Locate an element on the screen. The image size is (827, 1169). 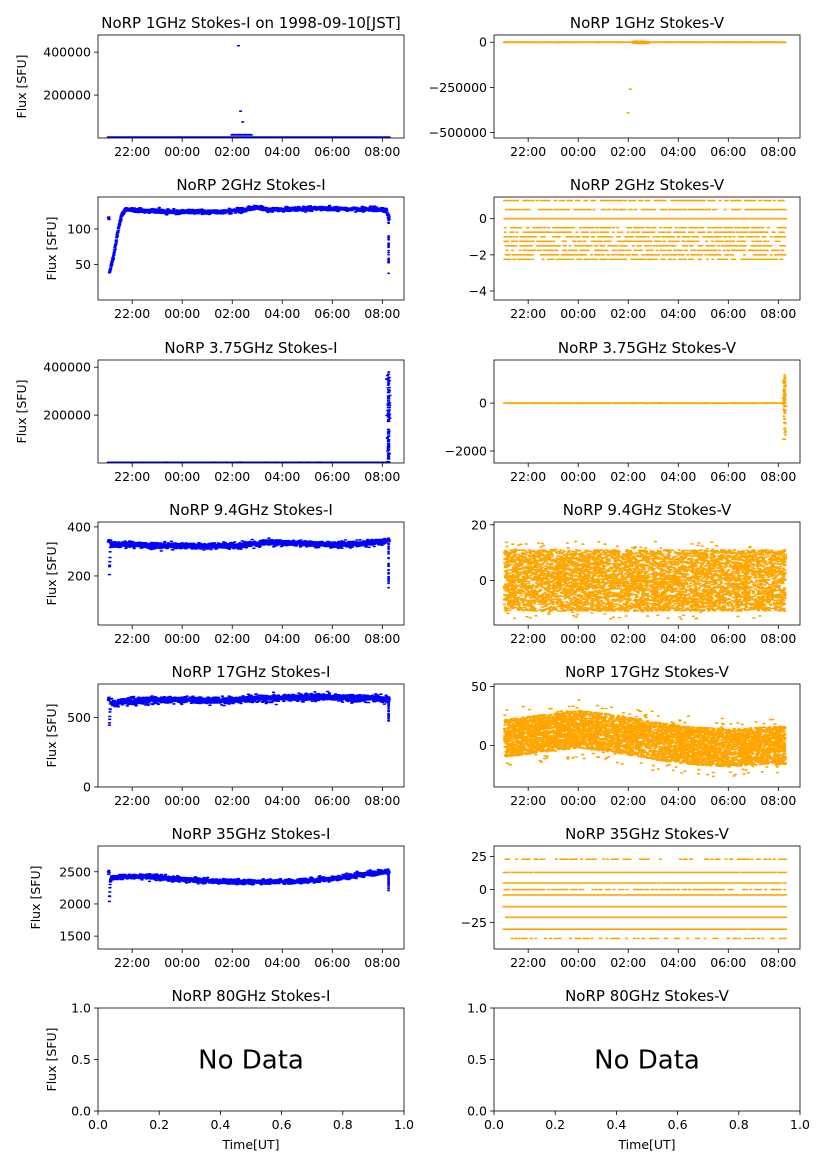
x-tick-label: 0.2 is located at coordinates (159, 1124).